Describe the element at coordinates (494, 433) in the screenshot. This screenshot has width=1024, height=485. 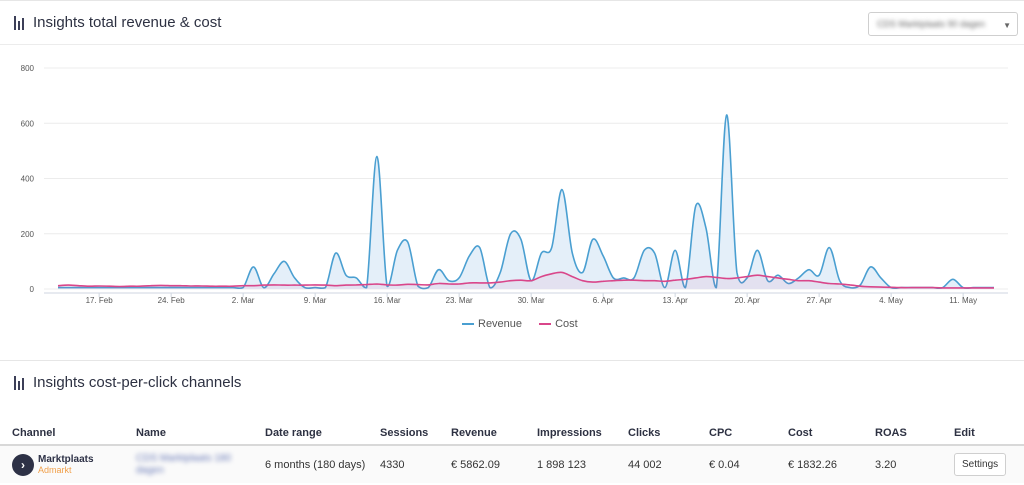
I see `column-header-revenue: Revenue` at that location.